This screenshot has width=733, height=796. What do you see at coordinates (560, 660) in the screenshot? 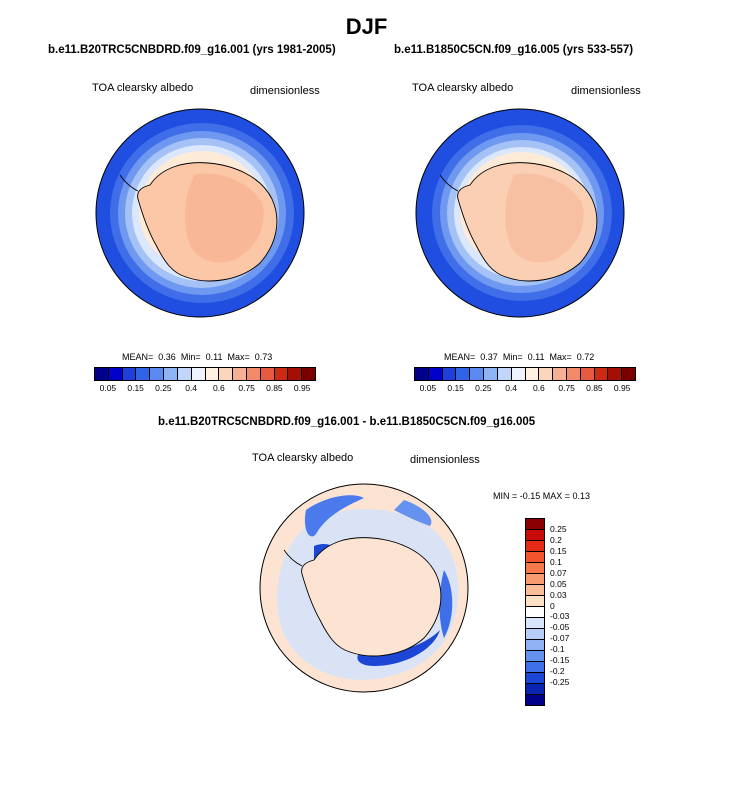
I see `colorbar-tick-label: -0.15` at bounding box center [560, 660].